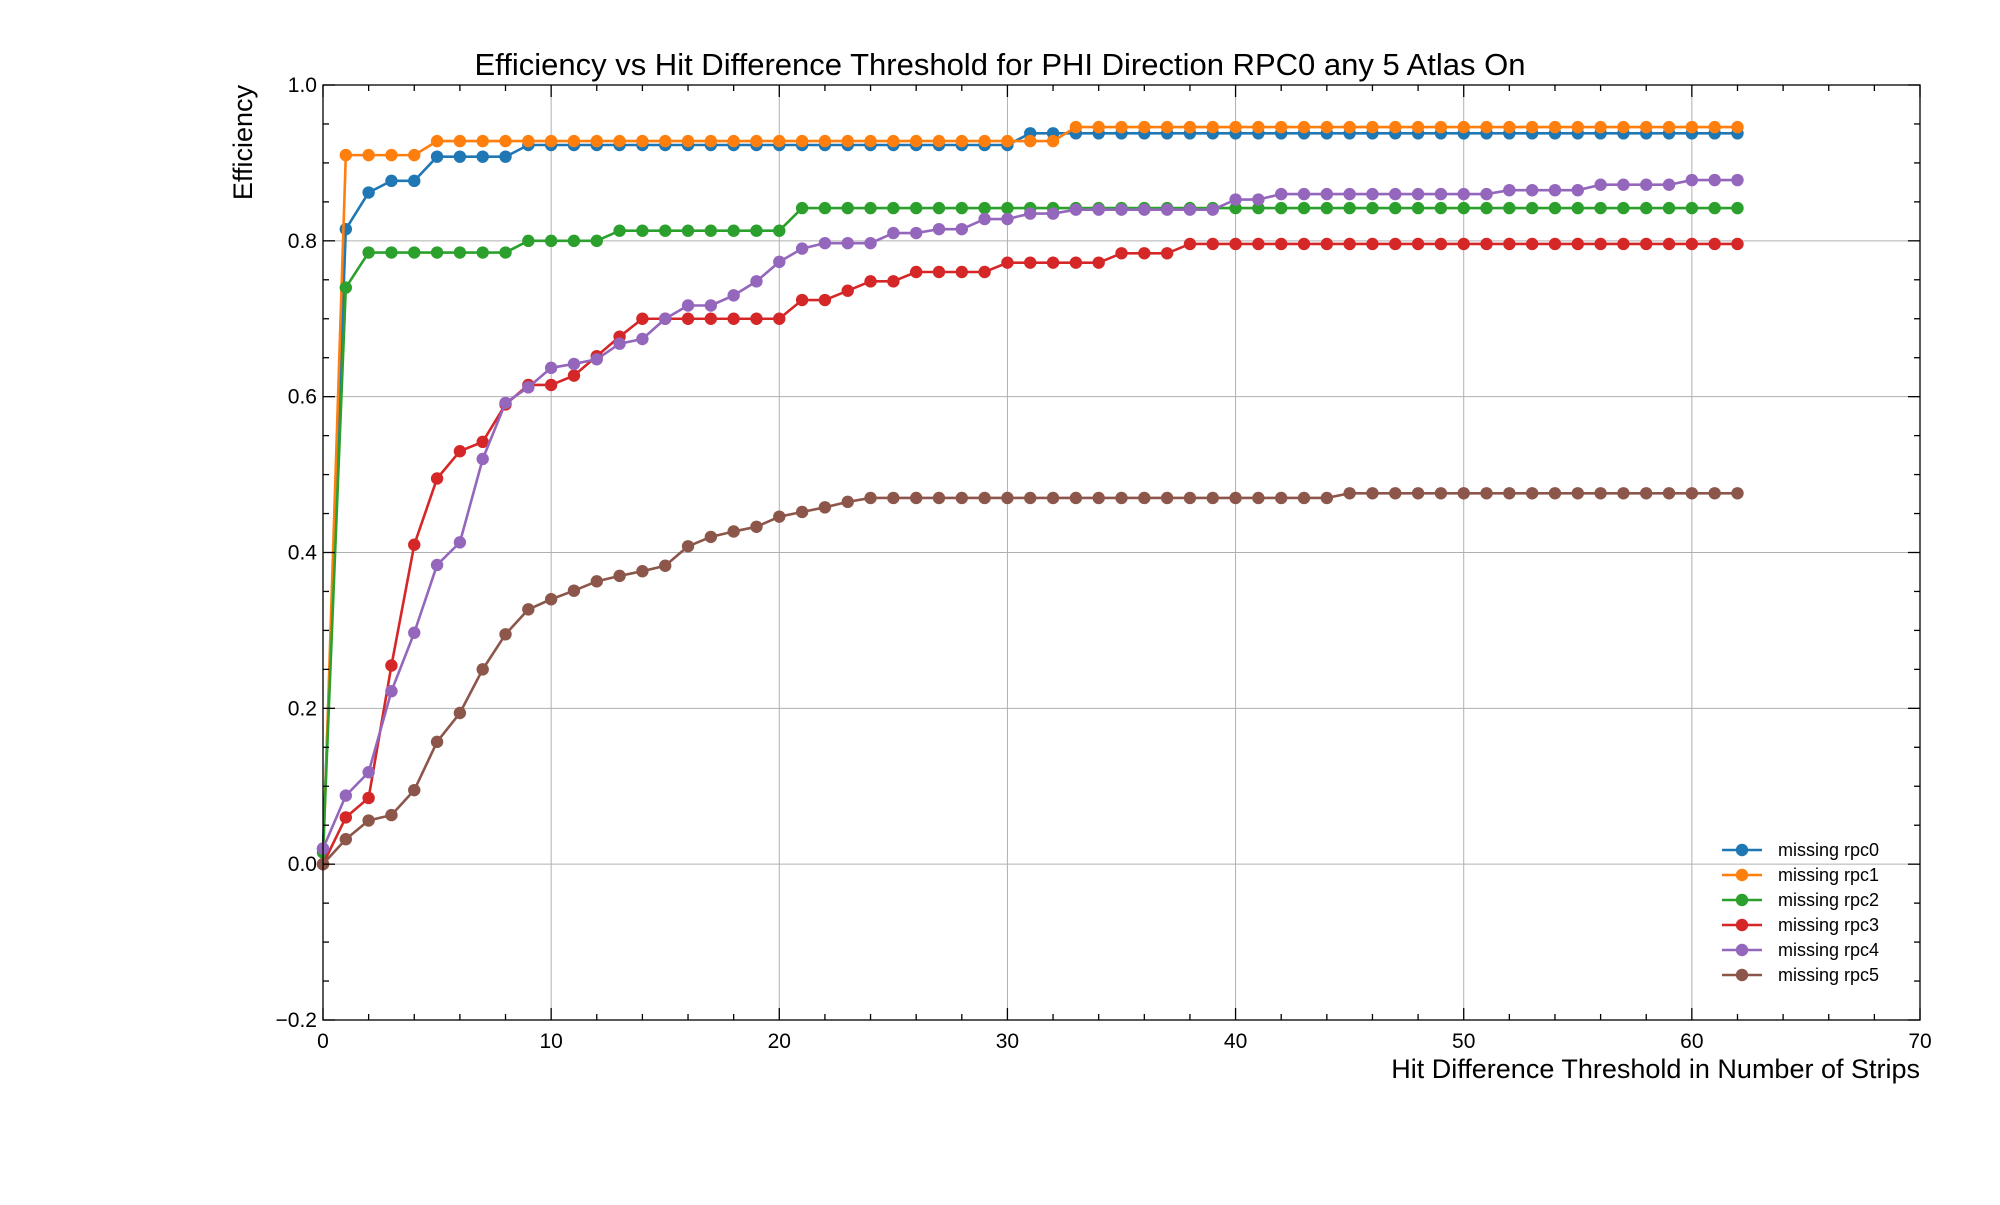 The image size is (2000, 1205). I want to click on legend-item: missing rpc3, so click(1800, 925).